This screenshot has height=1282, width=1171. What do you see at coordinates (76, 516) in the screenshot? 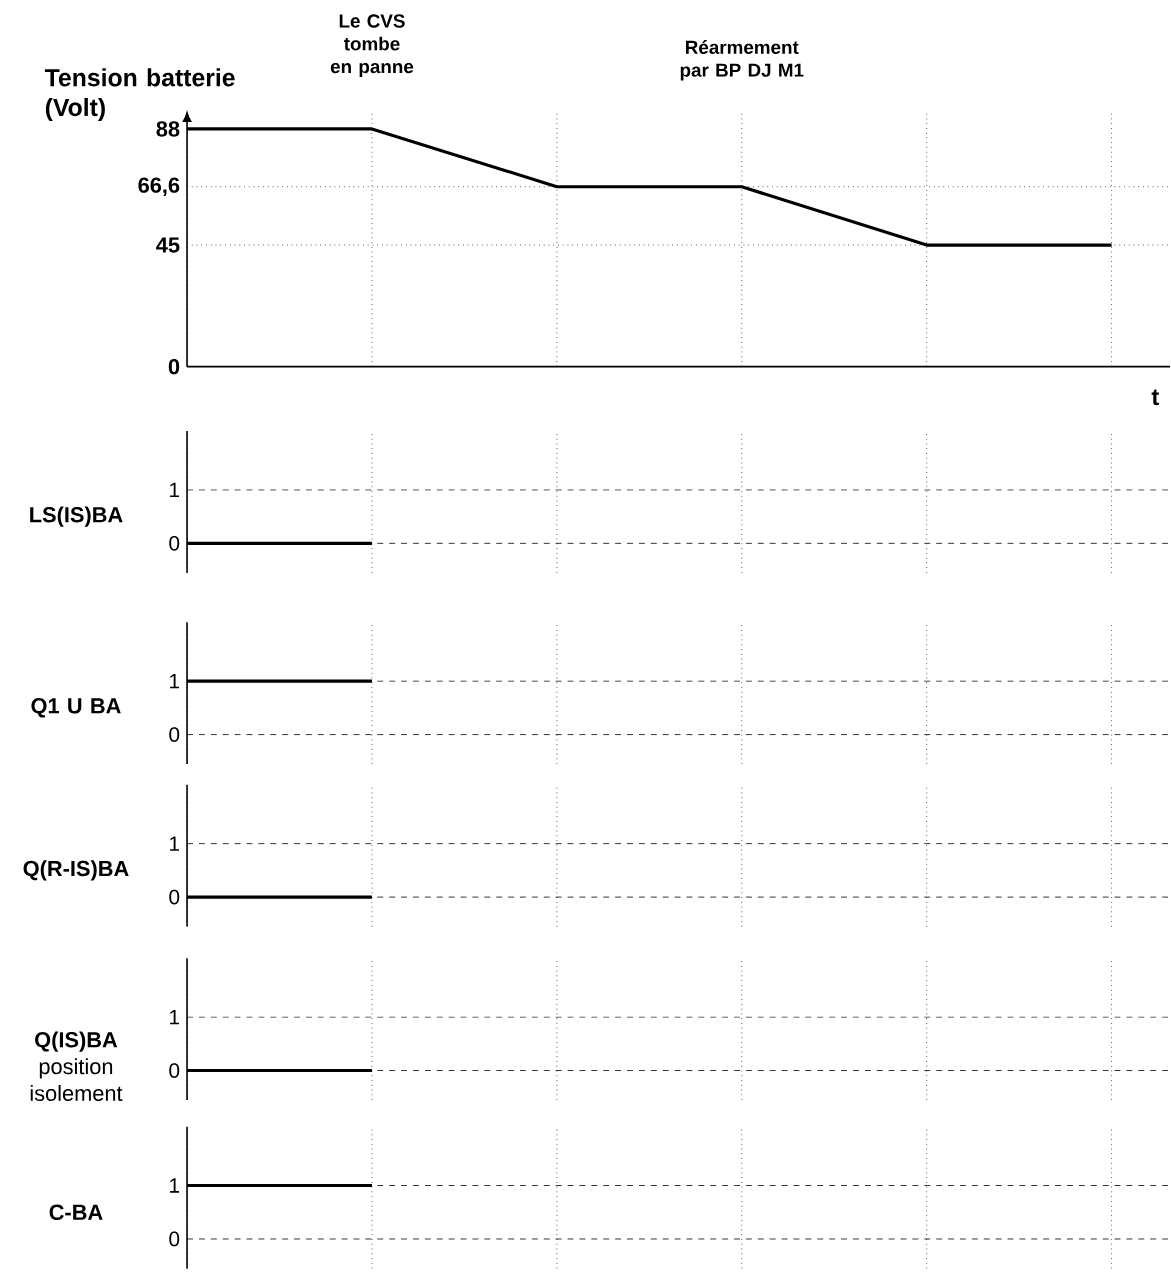
I see `y-axis-title: LS(IS)BA` at bounding box center [76, 516].